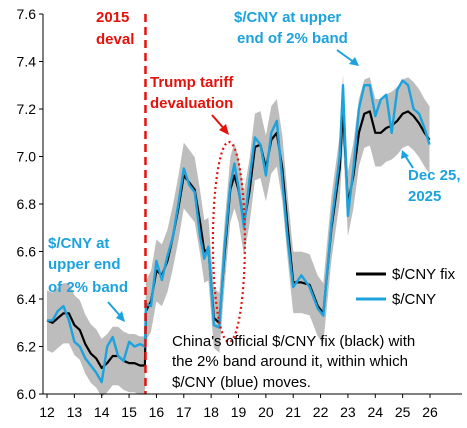 This screenshot has height=428, width=467. Describe the element at coordinates (375, 412) in the screenshot. I see `x-tick-label: 24` at that location.